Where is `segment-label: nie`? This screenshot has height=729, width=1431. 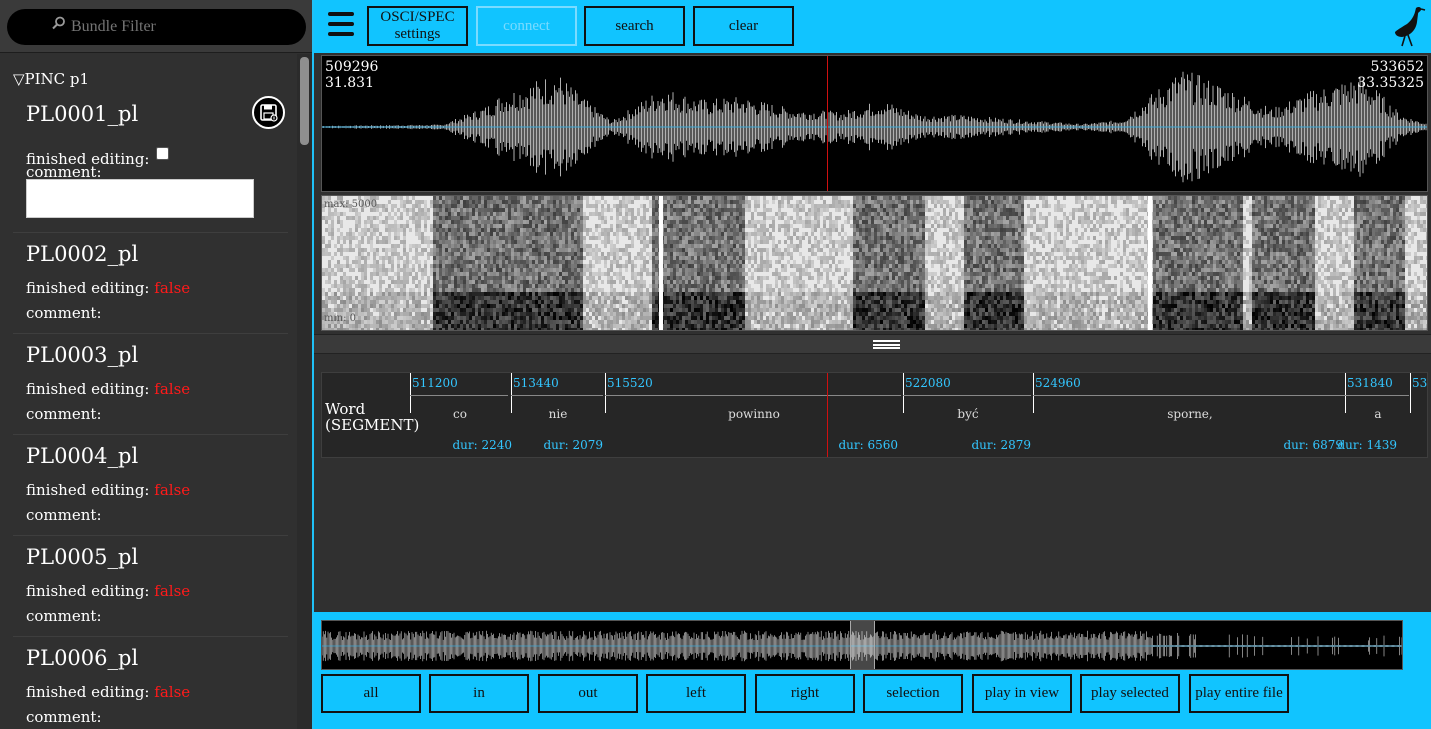 segment-label: nie is located at coordinates (558, 414).